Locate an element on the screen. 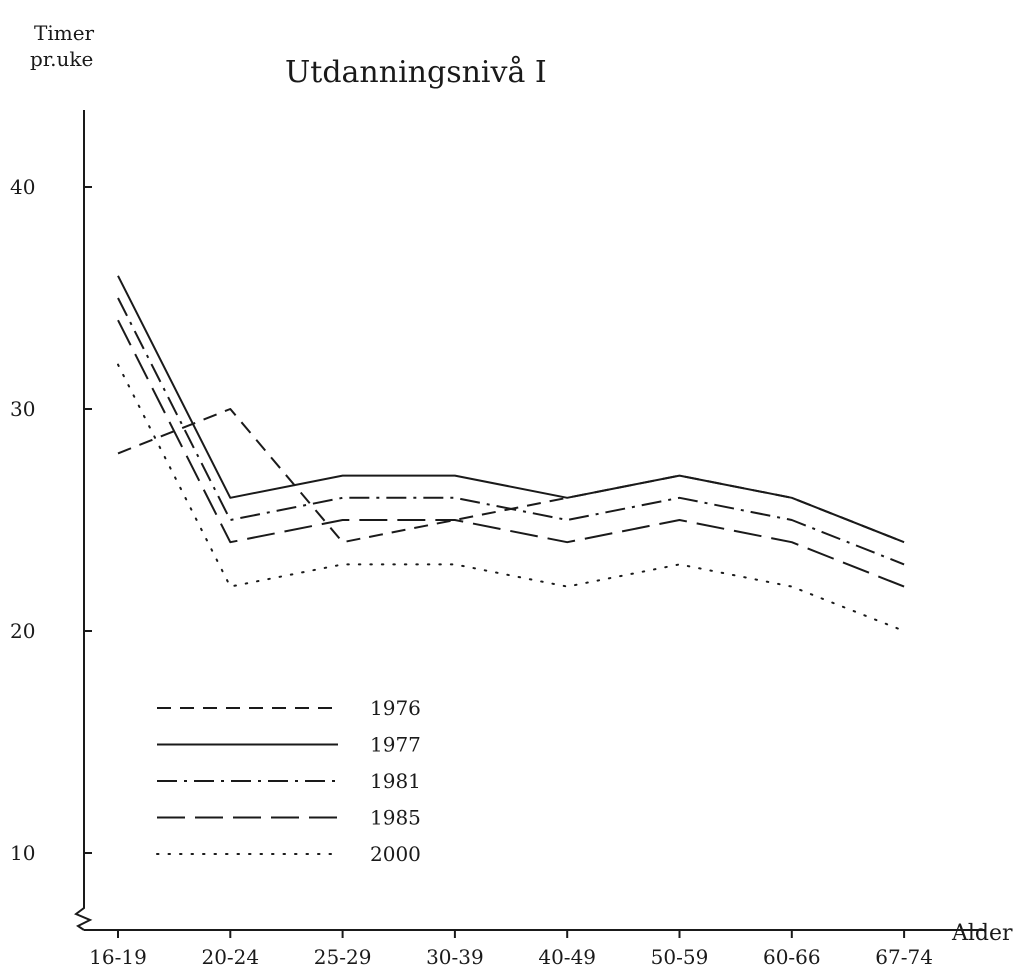  x-tick-label: 16-19 is located at coordinates (118, 957).